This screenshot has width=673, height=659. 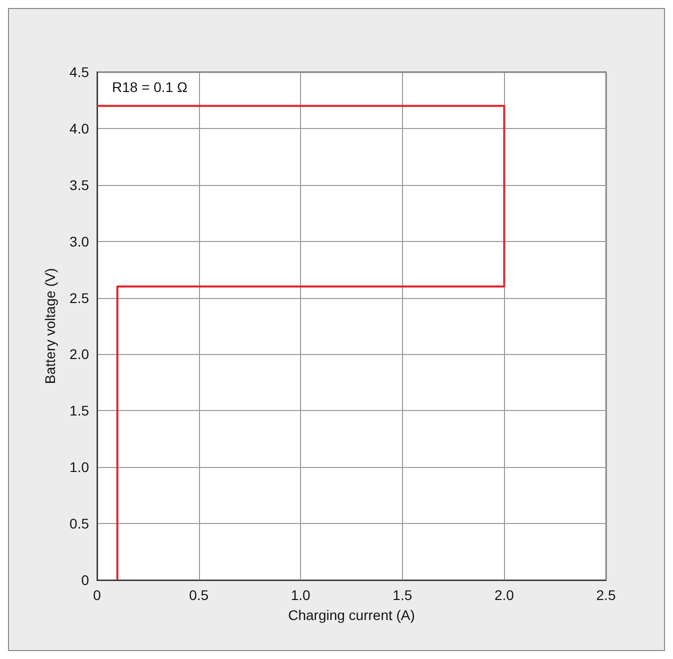 I want to click on y-tick-label: 3.0, so click(x=80, y=241).